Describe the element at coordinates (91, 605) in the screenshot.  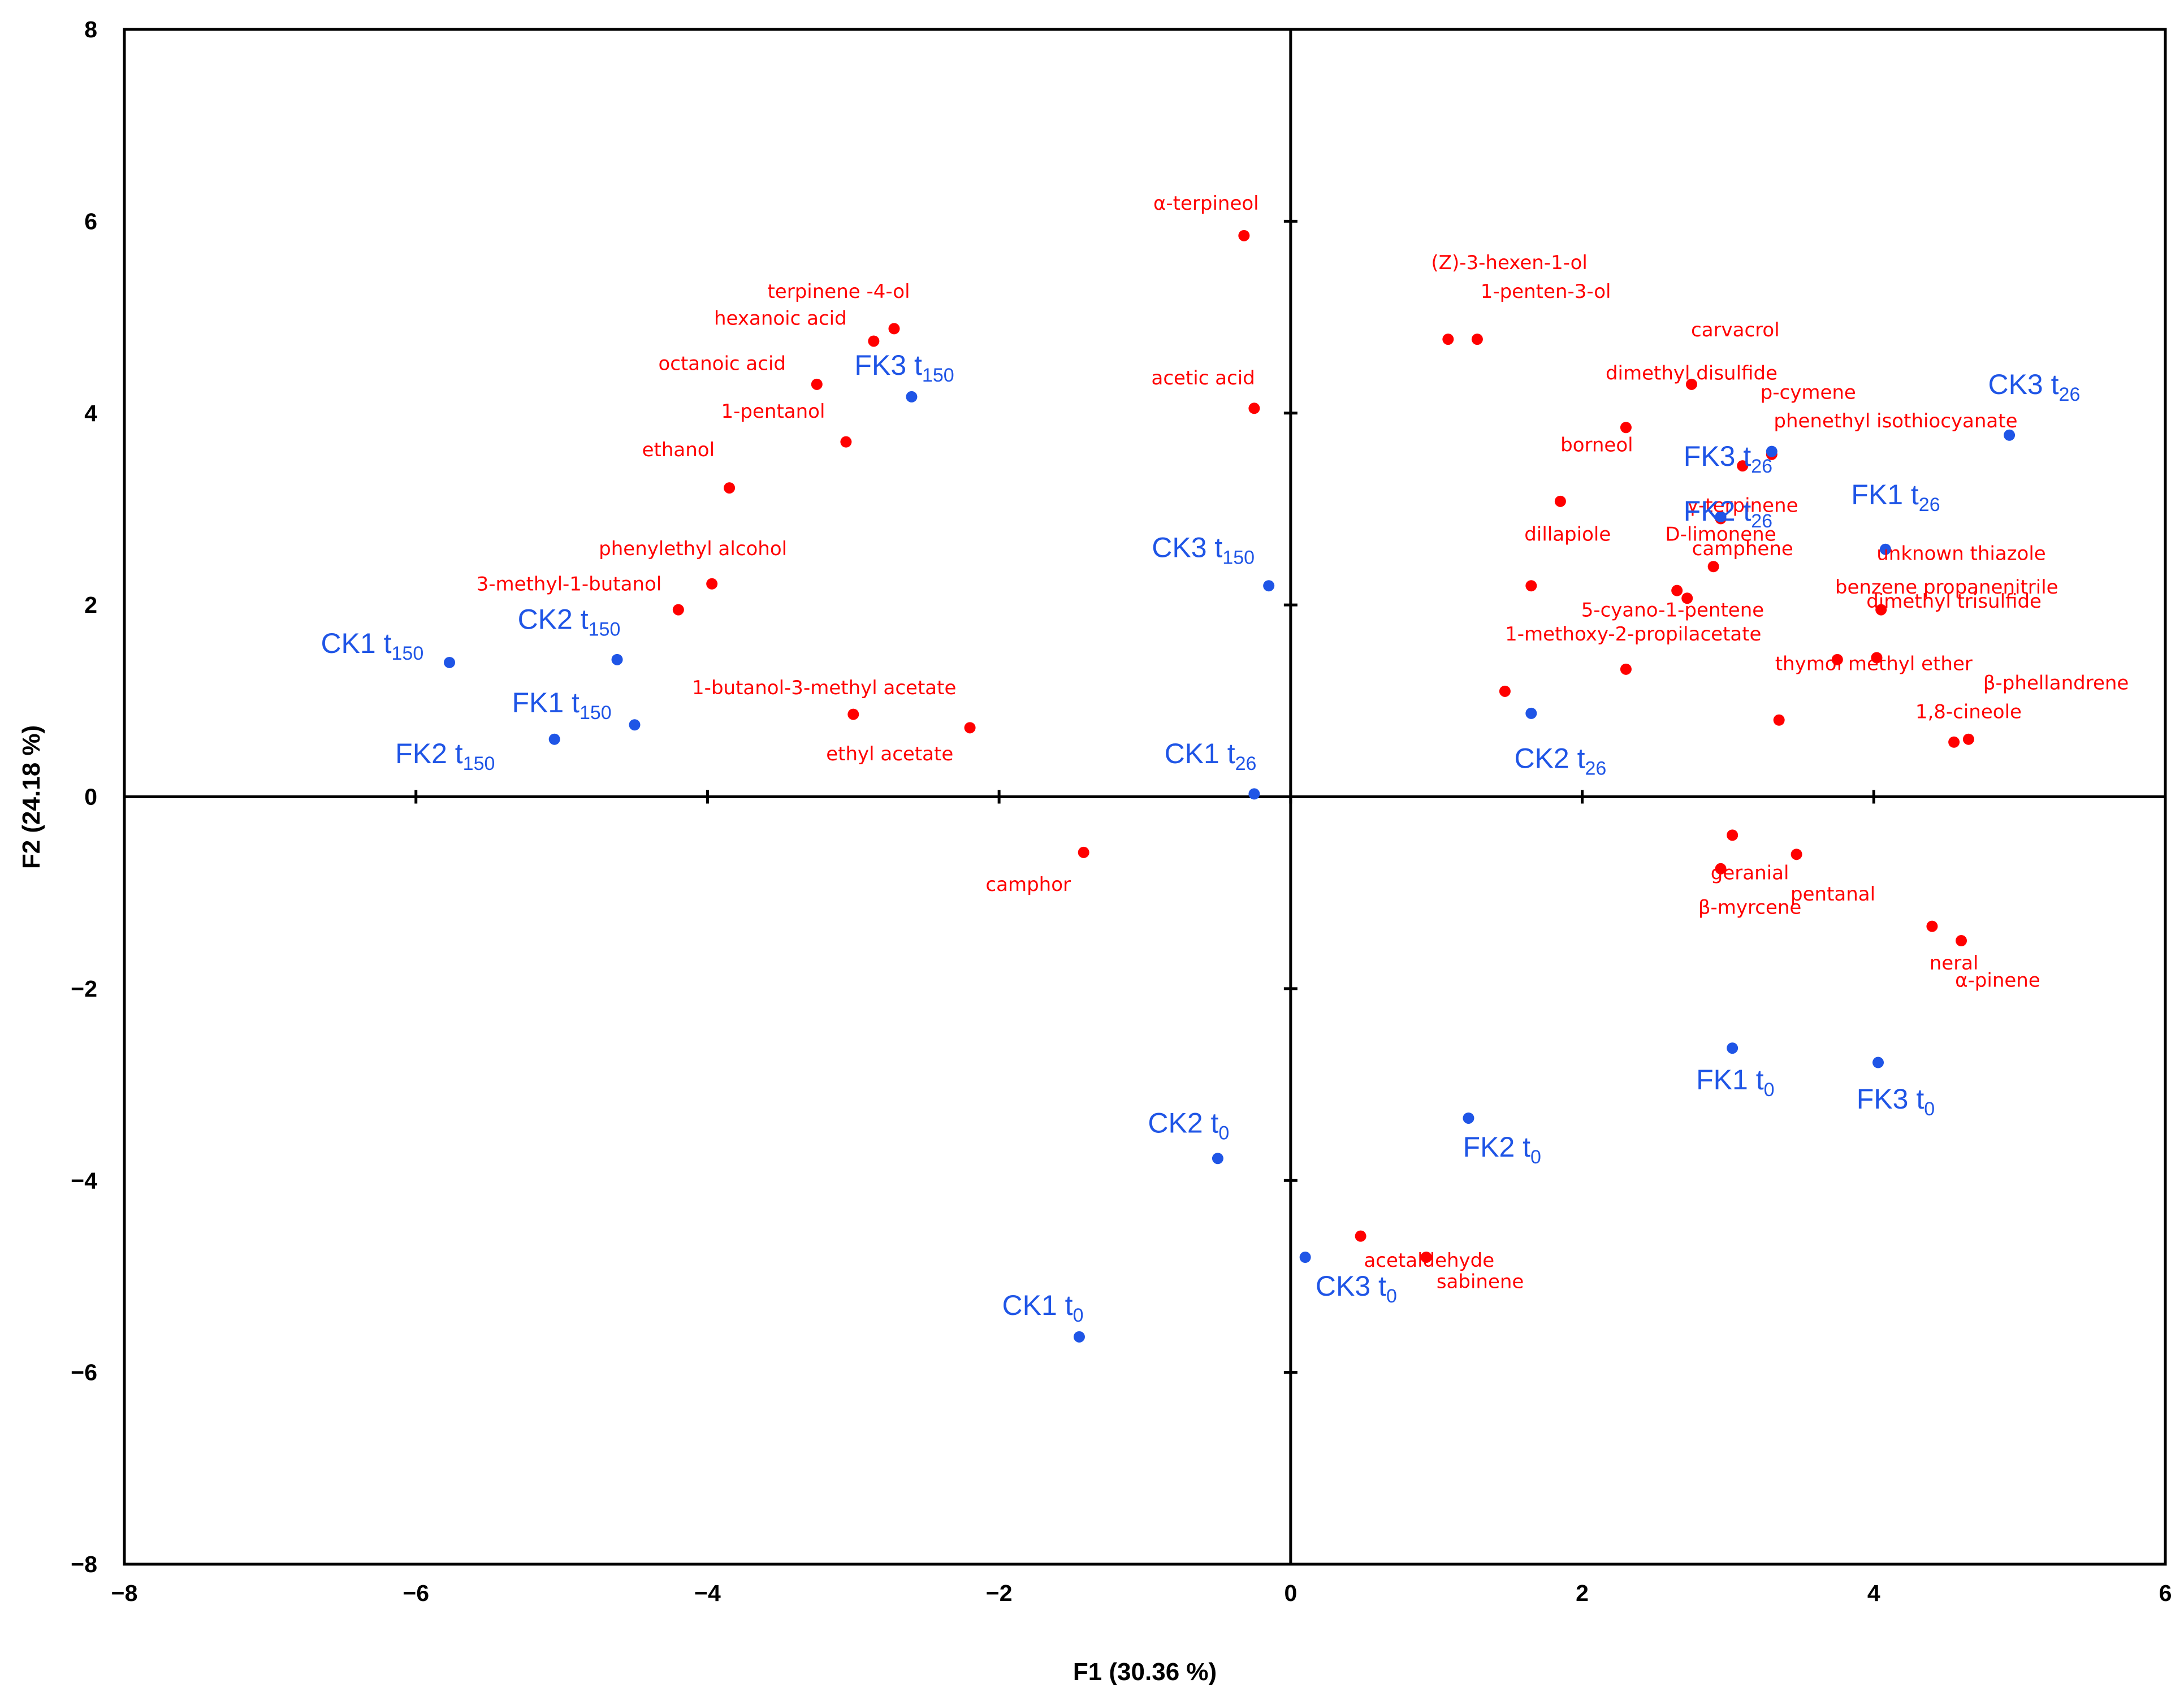
I see `y-tick-label: 2` at that location.